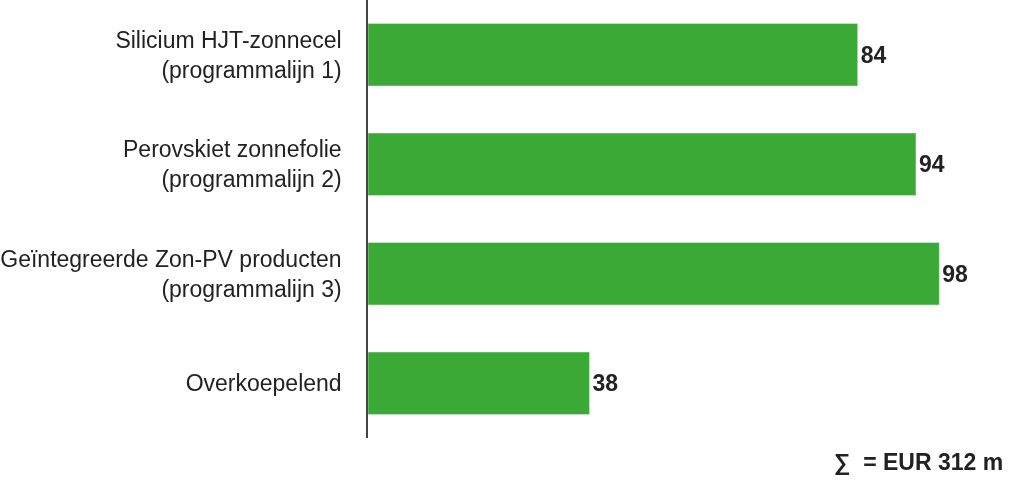 This screenshot has width=1015, height=483. What do you see at coordinates (919, 462) in the screenshot?
I see `text: ∑ = EUR 312 m` at bounding box center [919, 462].